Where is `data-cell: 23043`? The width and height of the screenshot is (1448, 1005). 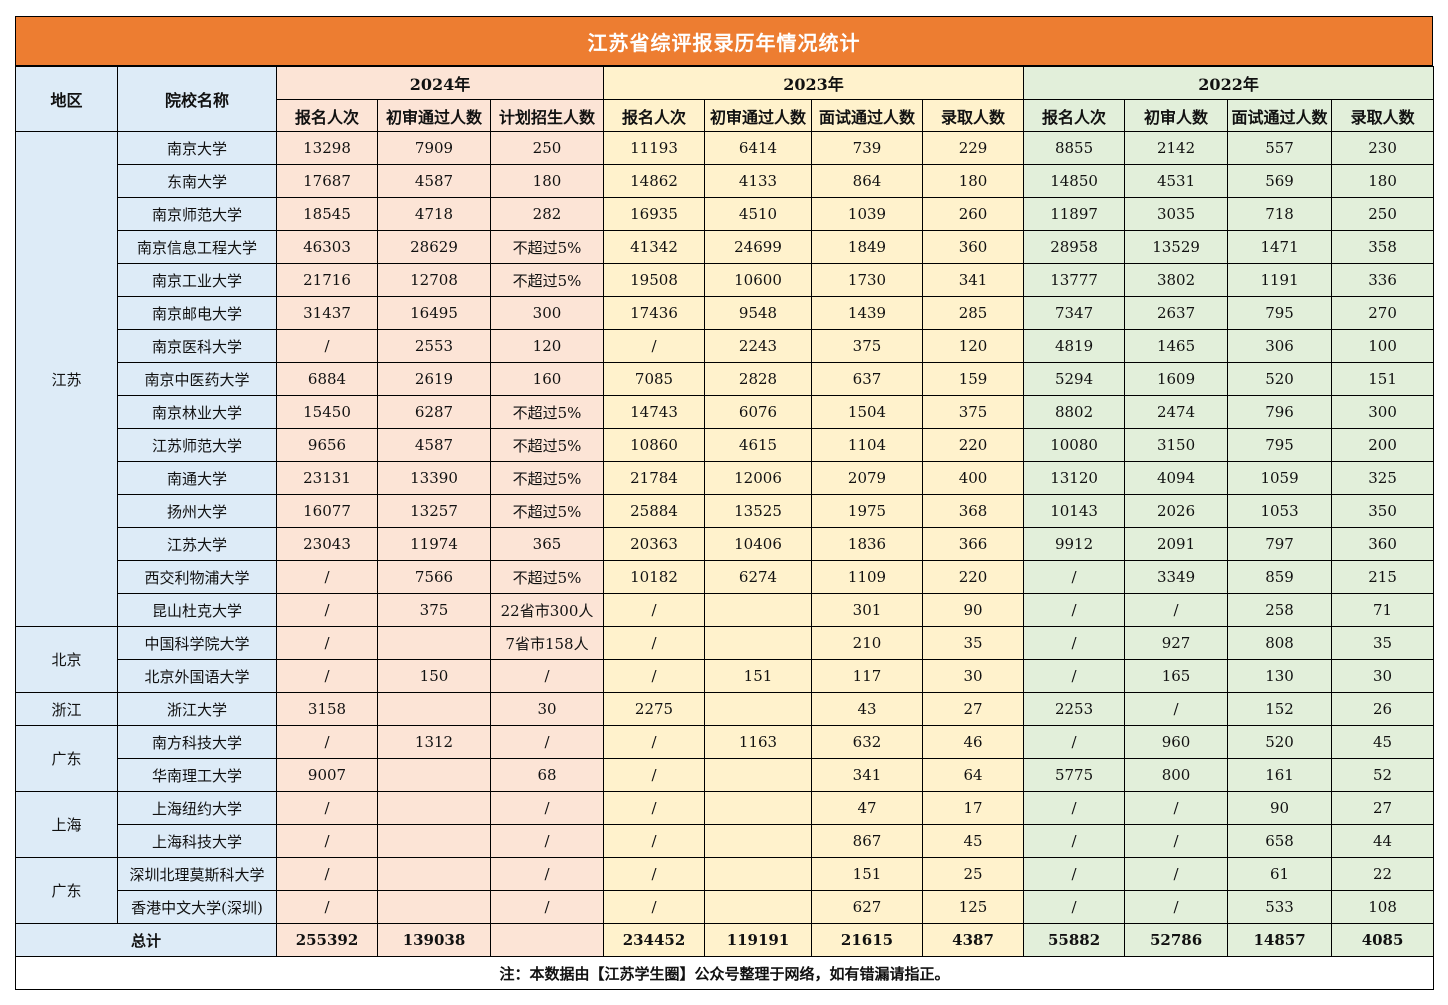 data-cell: 23043 is located at coordinates (327, 544).